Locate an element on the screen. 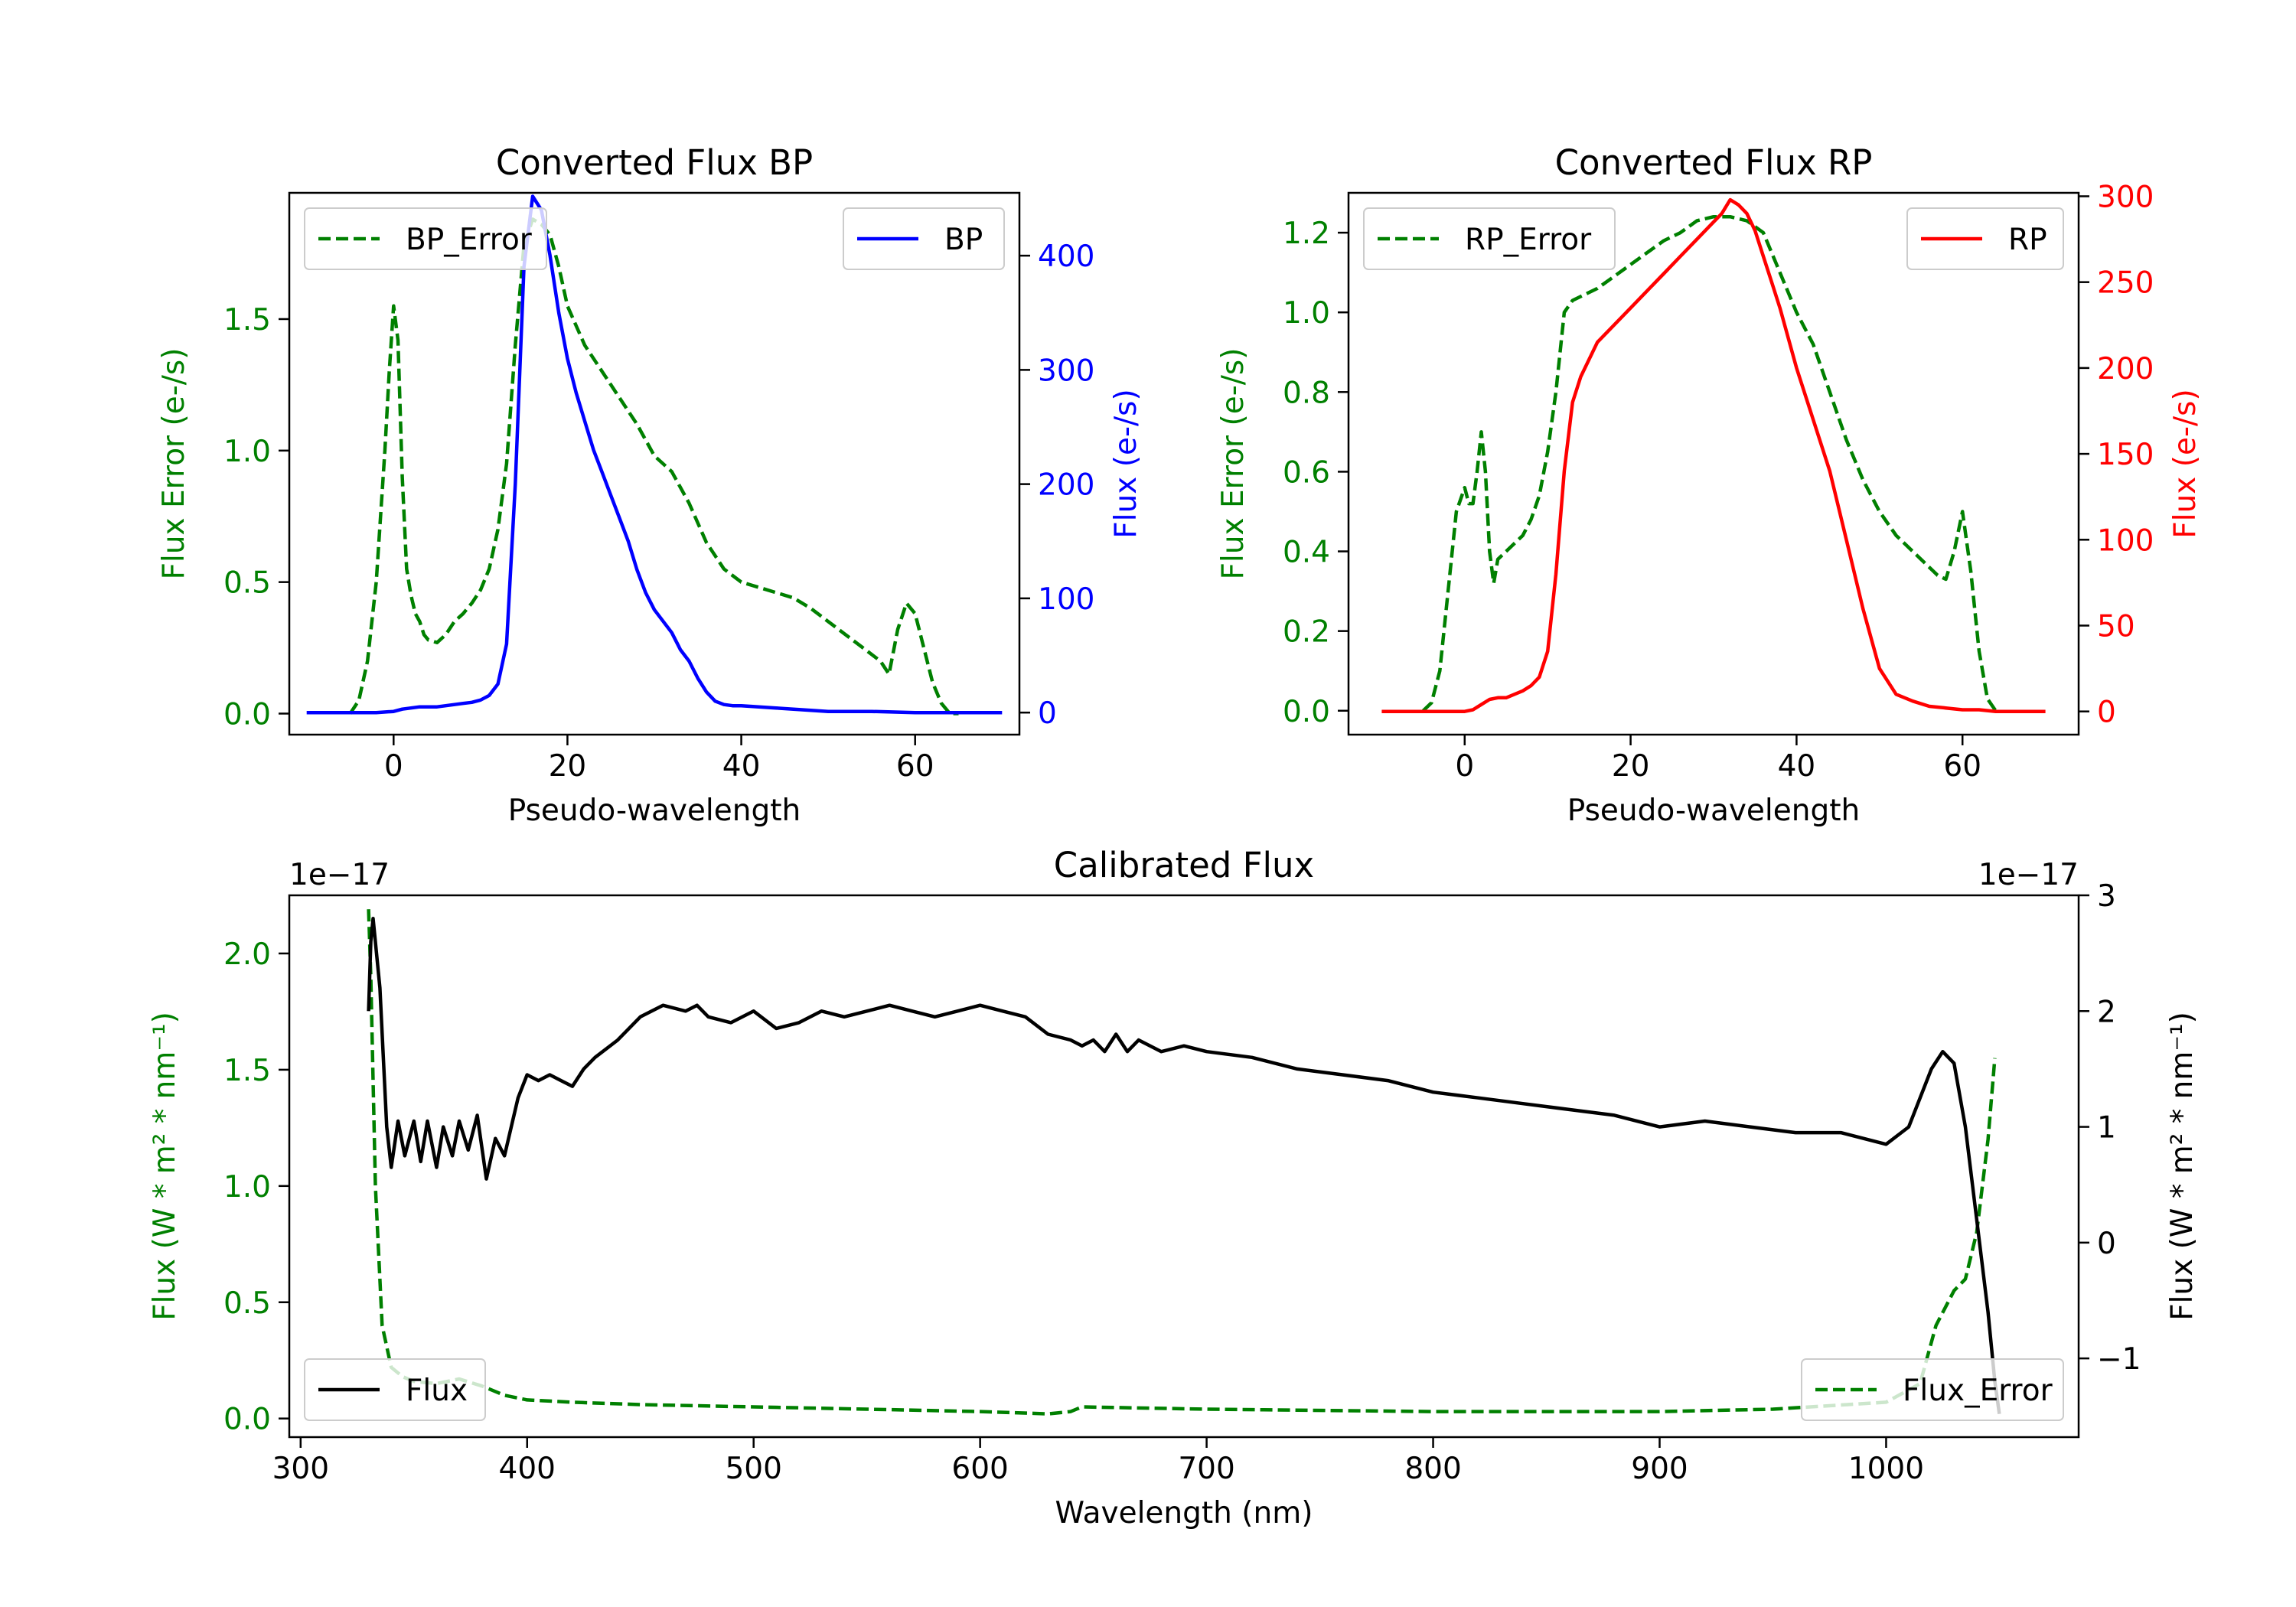 The image size is (2296, 1607). legend-flux-error: Flux_Error is located at coordinates (1932, 1389).